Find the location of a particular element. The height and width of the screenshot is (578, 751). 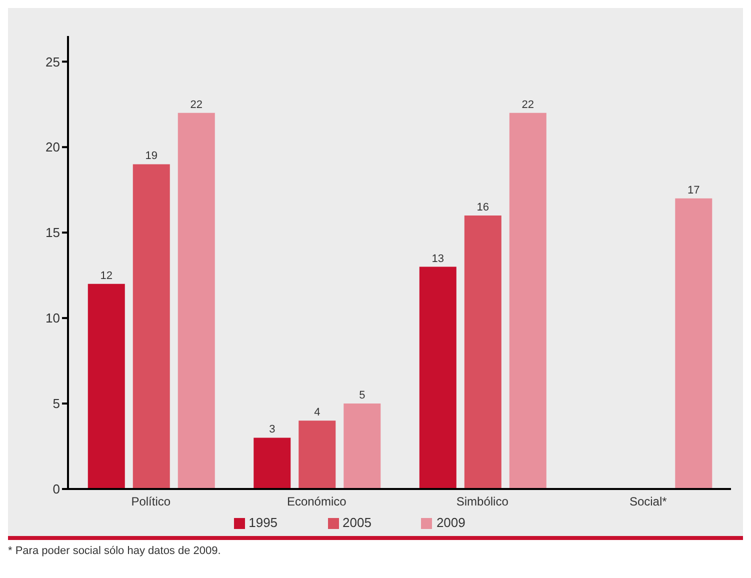

x-tick-label: Político is located at coordinates (151, 501).